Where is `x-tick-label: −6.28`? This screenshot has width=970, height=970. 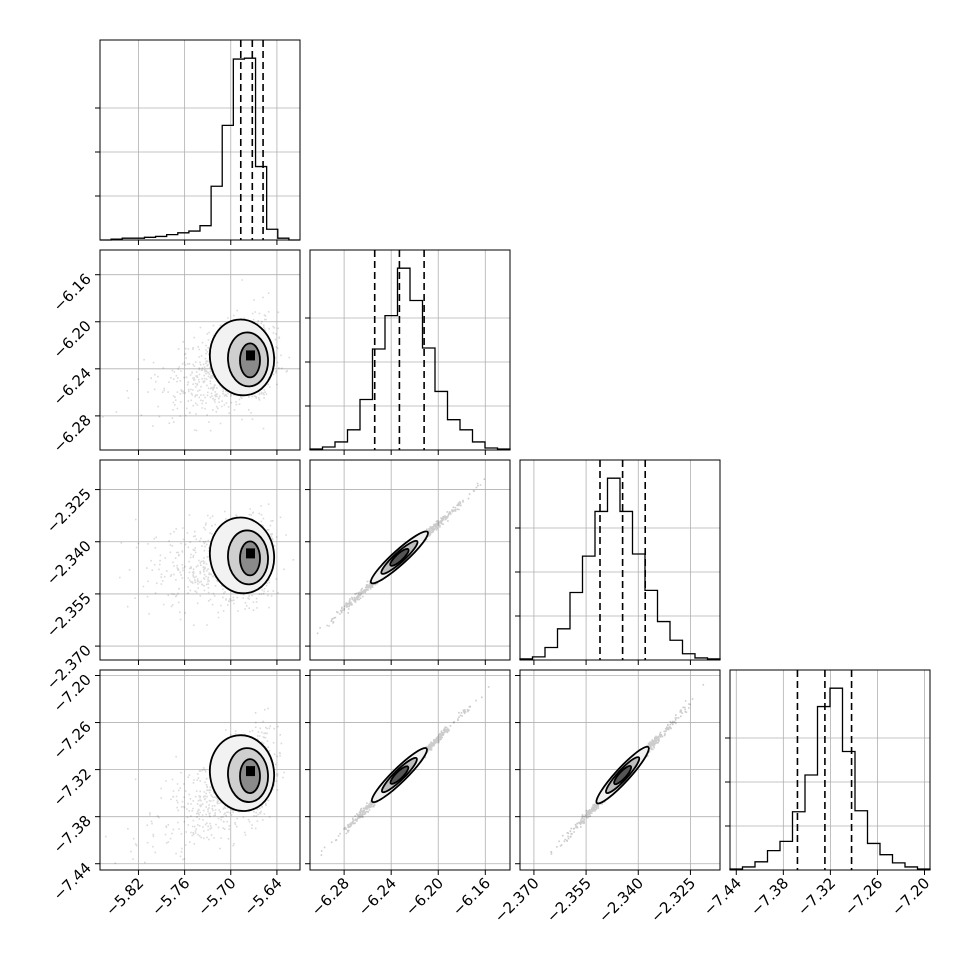
x-tick-label: −6.28 is located at coordinates (330, 896).